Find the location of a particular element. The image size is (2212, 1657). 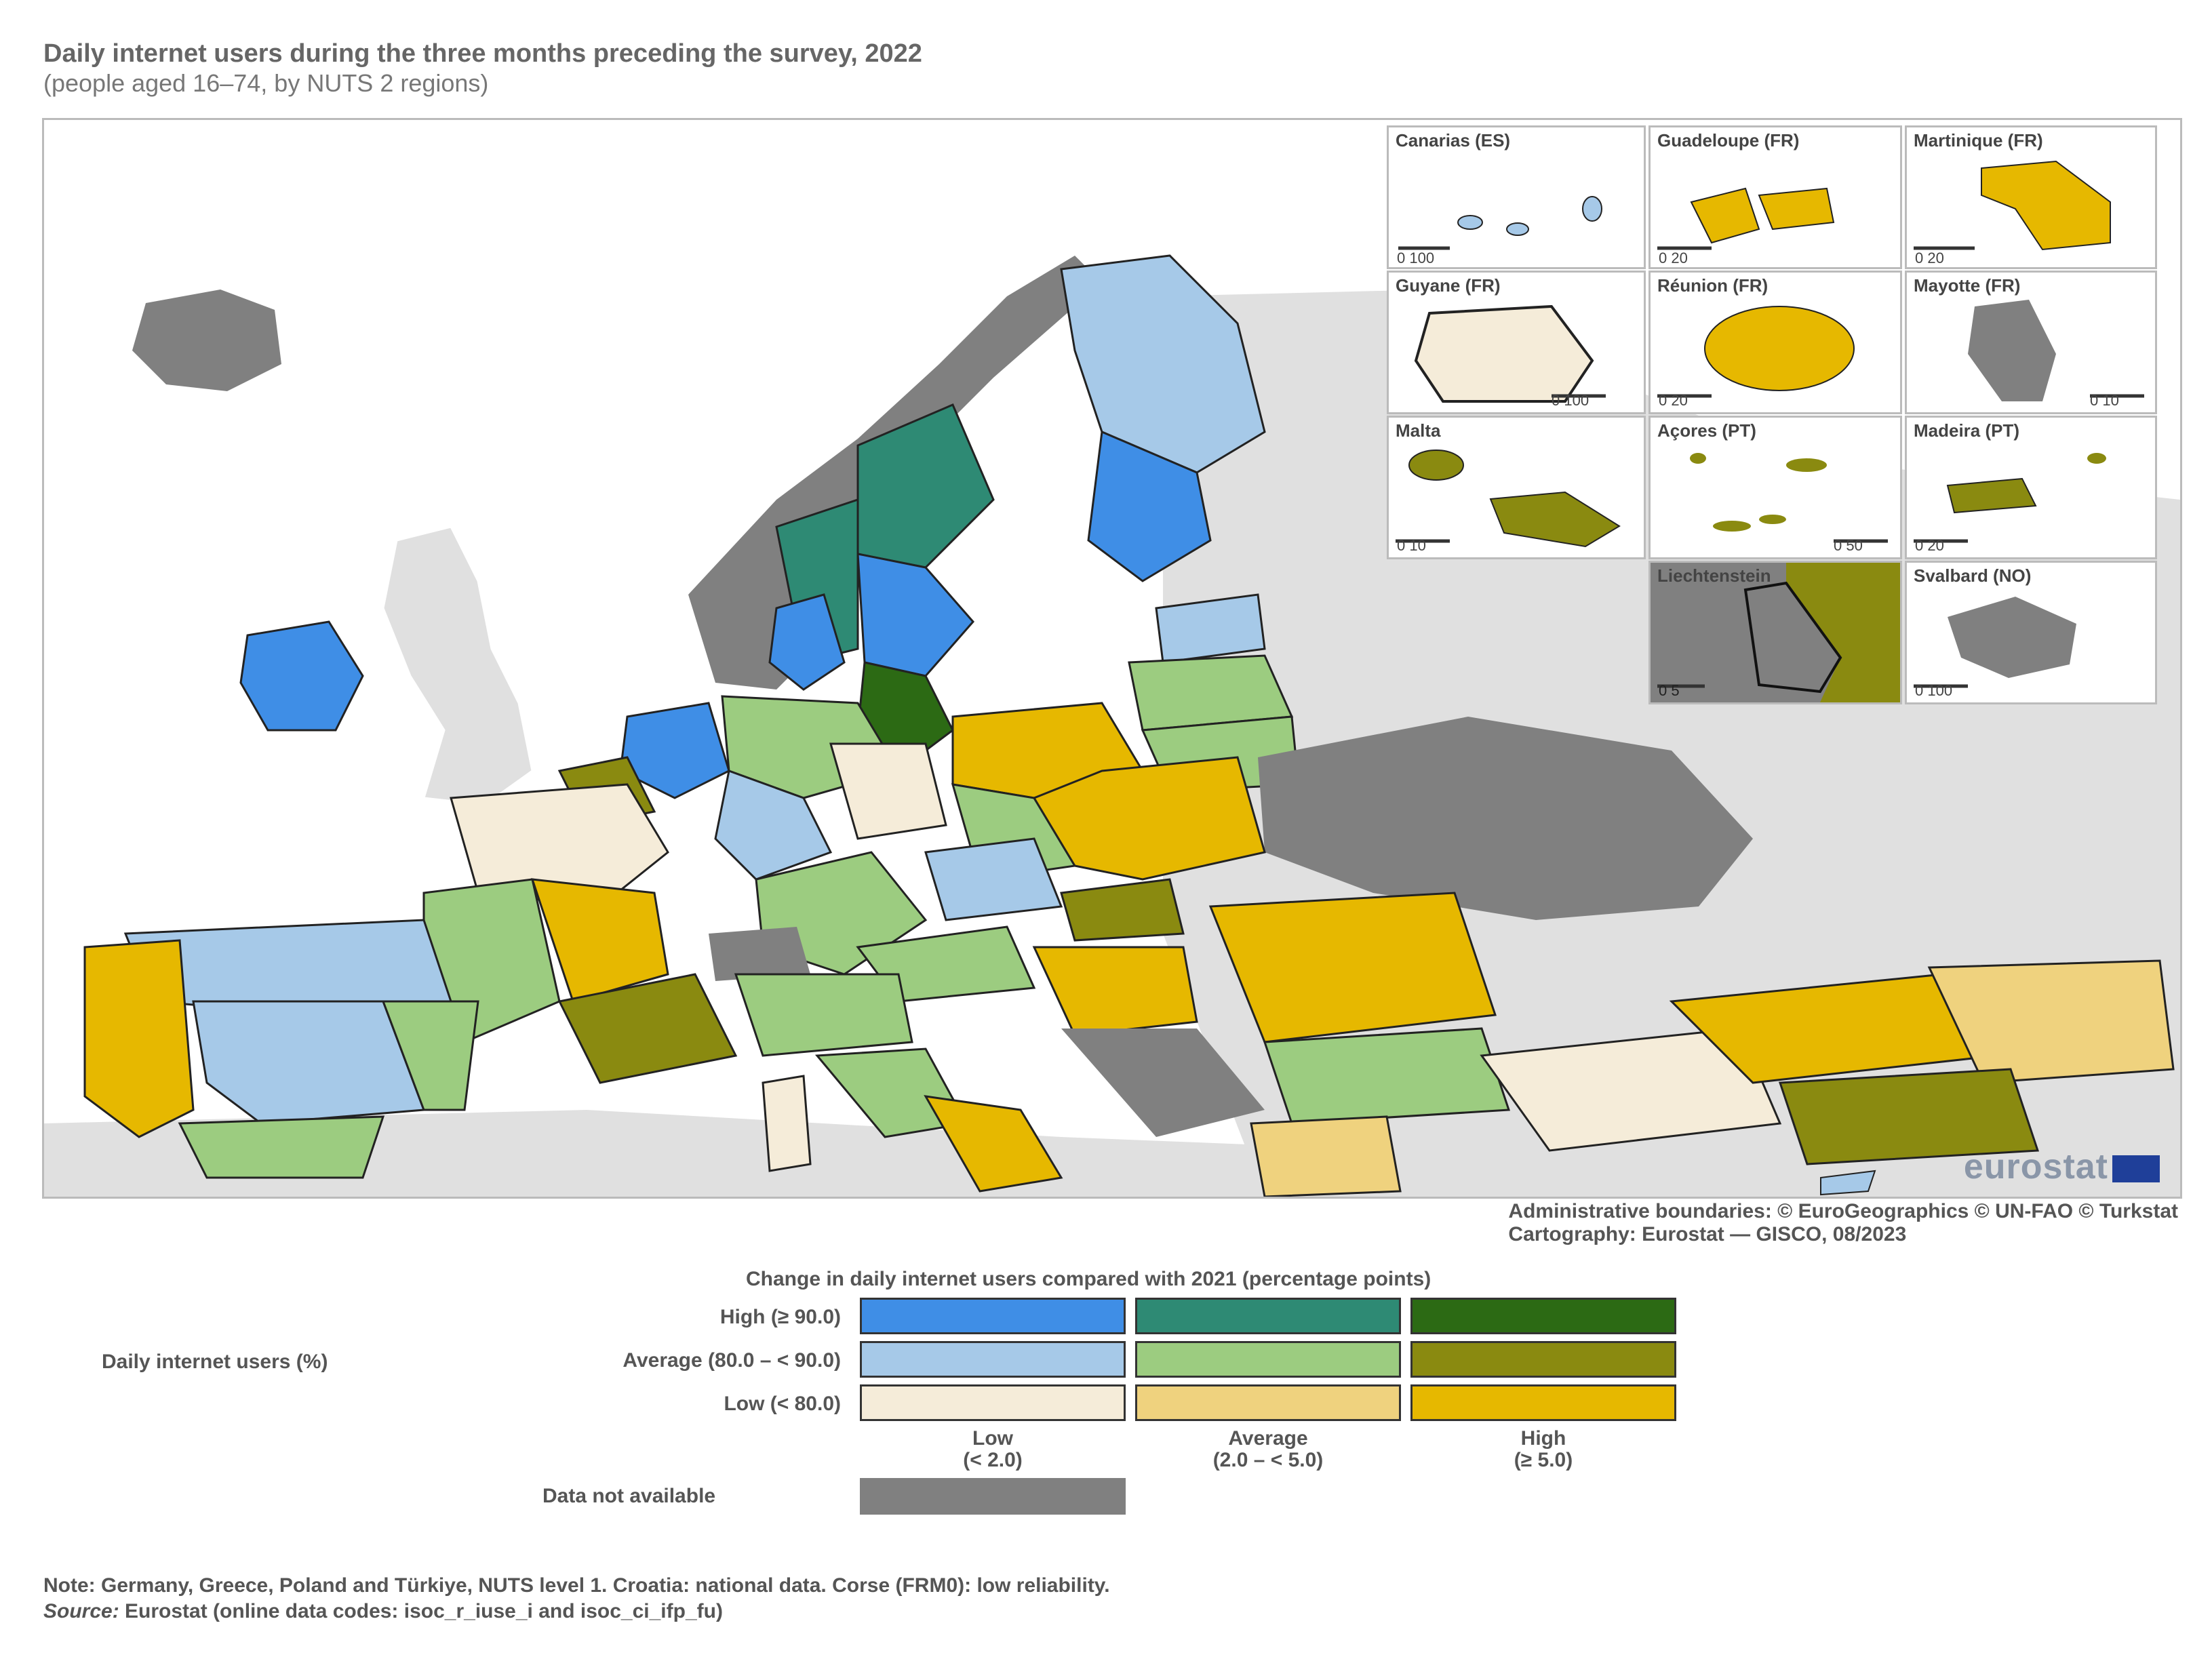

legend-column-average-range: (2.0 – < 5.0) is located at coordinates (1268, 1460).